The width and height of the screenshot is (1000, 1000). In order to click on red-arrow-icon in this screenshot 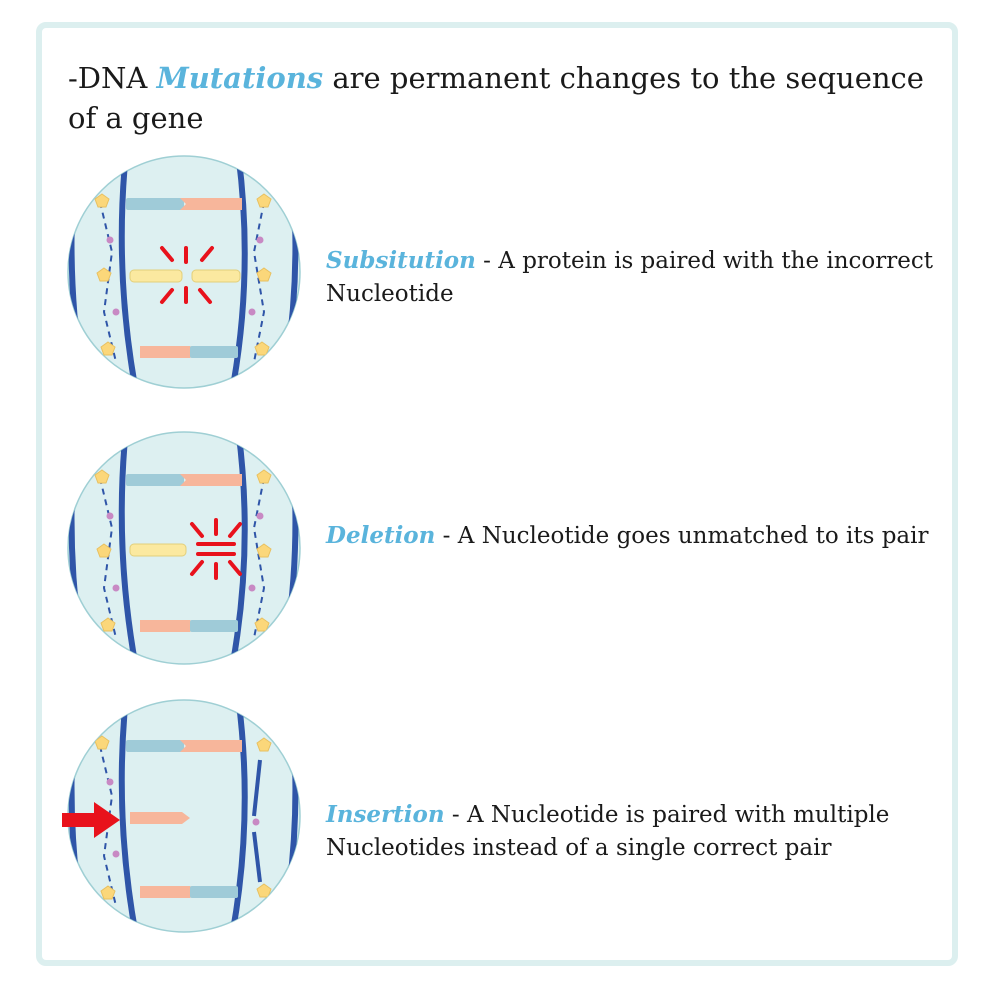, I will do `click(92, 820)`.